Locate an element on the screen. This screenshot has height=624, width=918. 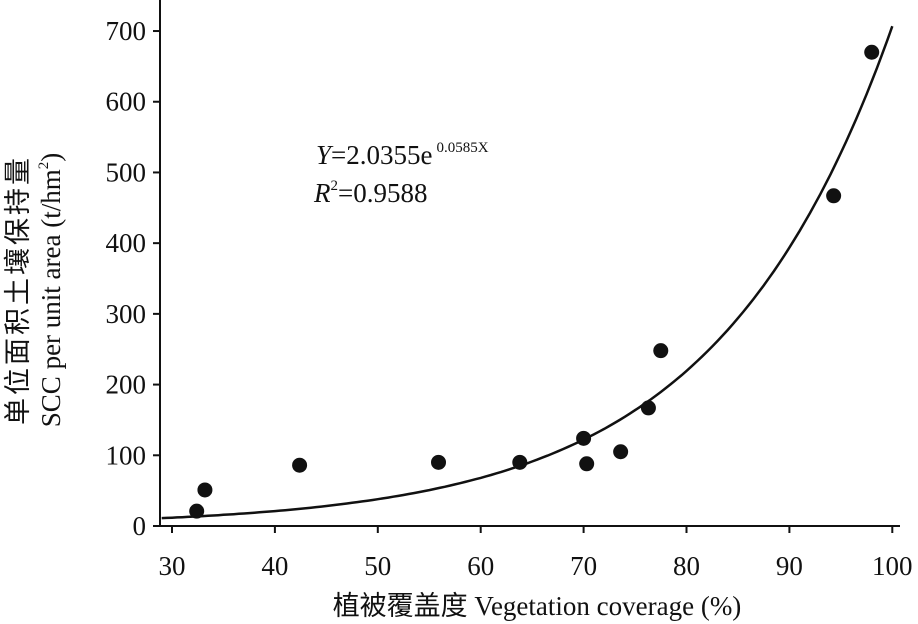
y-axis-label-cn: 单位面积土壤保持量 is located at coordinates (18, 290).